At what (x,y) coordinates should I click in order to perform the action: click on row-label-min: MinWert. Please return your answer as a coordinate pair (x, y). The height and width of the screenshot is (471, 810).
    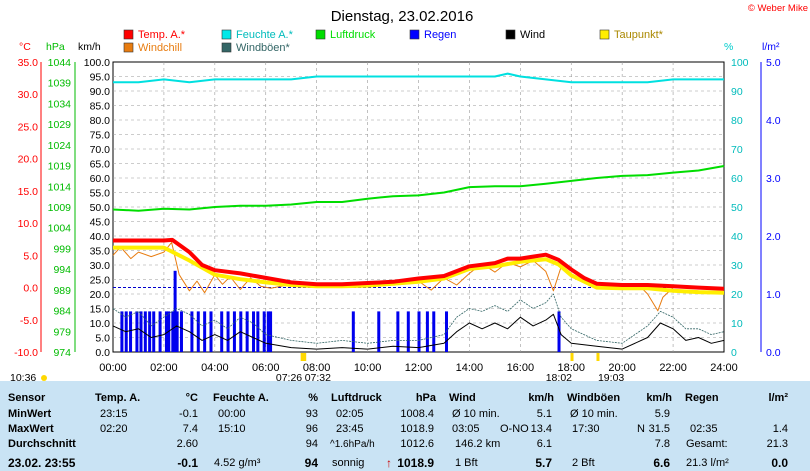
    Looking at the image, I should click on (30, 414).